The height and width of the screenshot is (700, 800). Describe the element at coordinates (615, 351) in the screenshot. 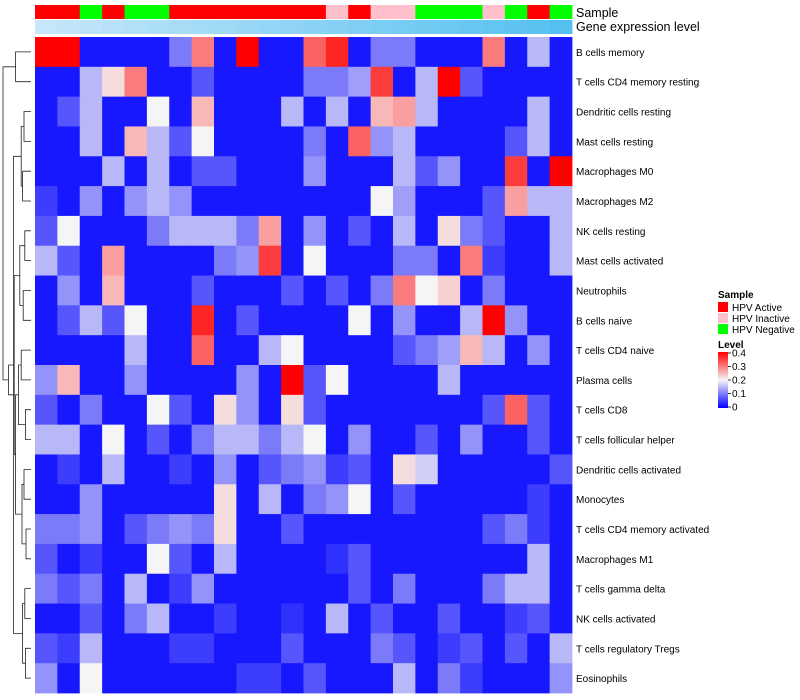

I see `row-label: T cells CD4 naive` at that location.